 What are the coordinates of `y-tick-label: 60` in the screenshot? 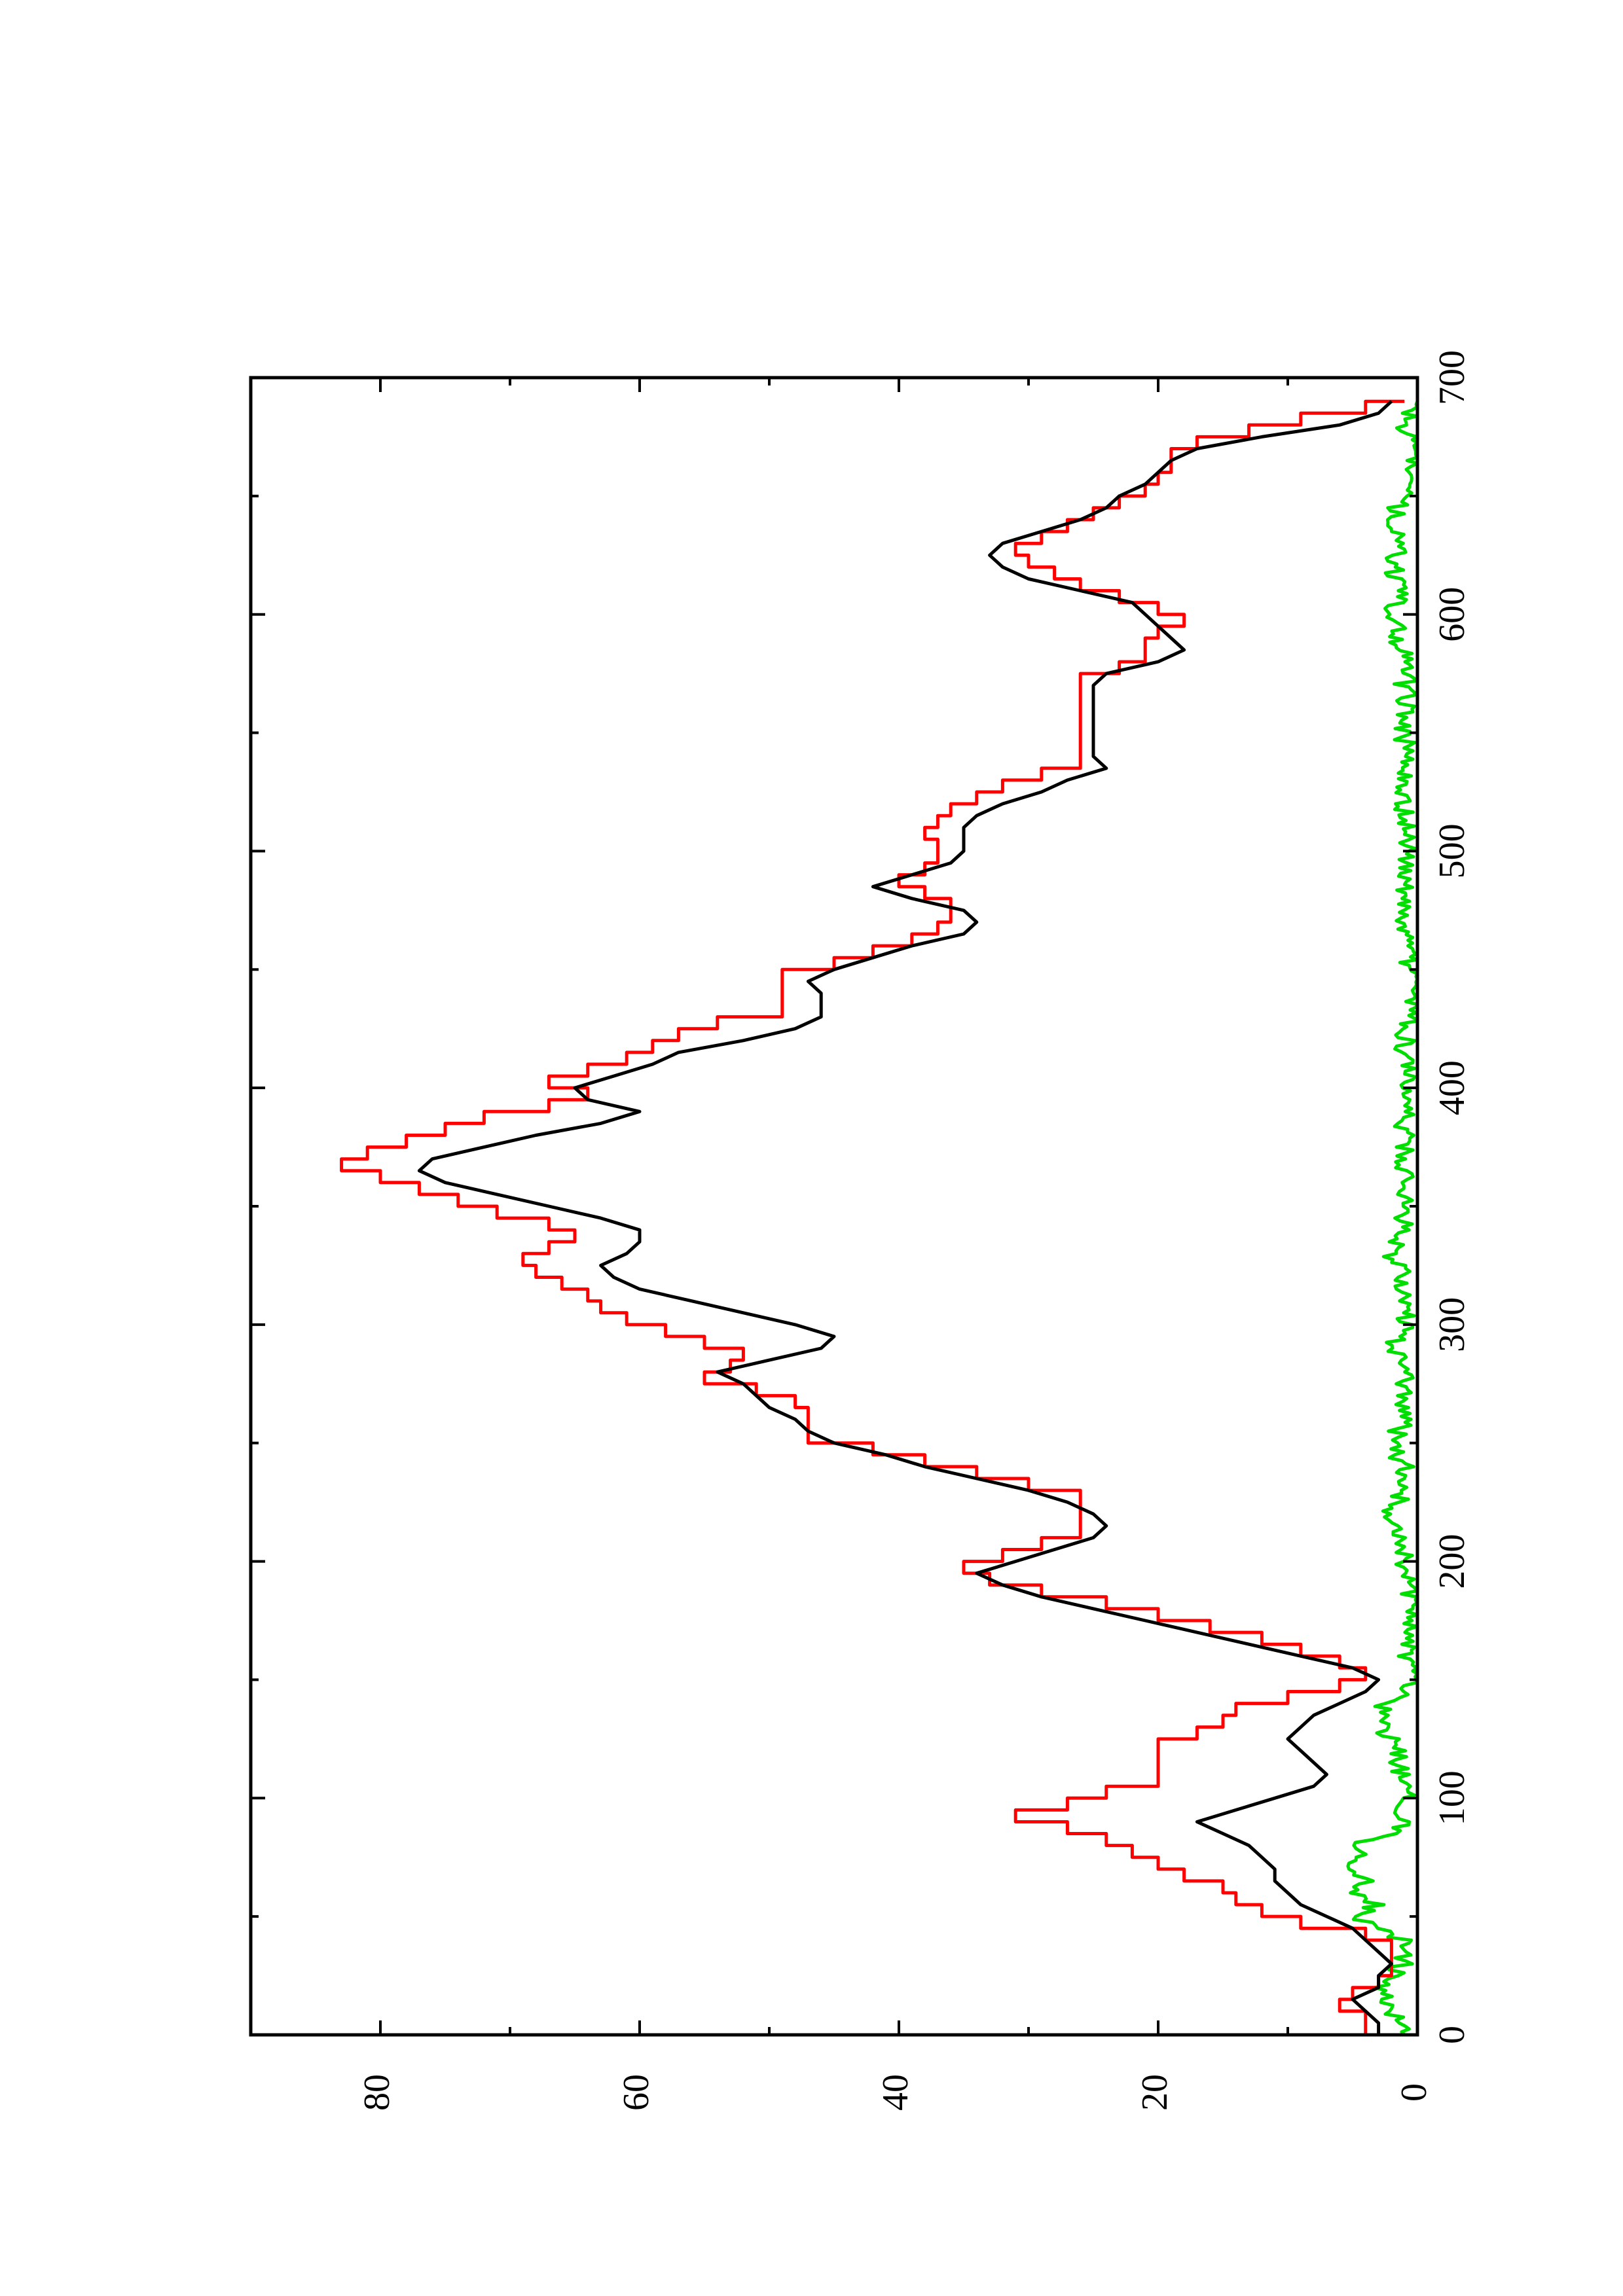 It's located at (636, 2092).